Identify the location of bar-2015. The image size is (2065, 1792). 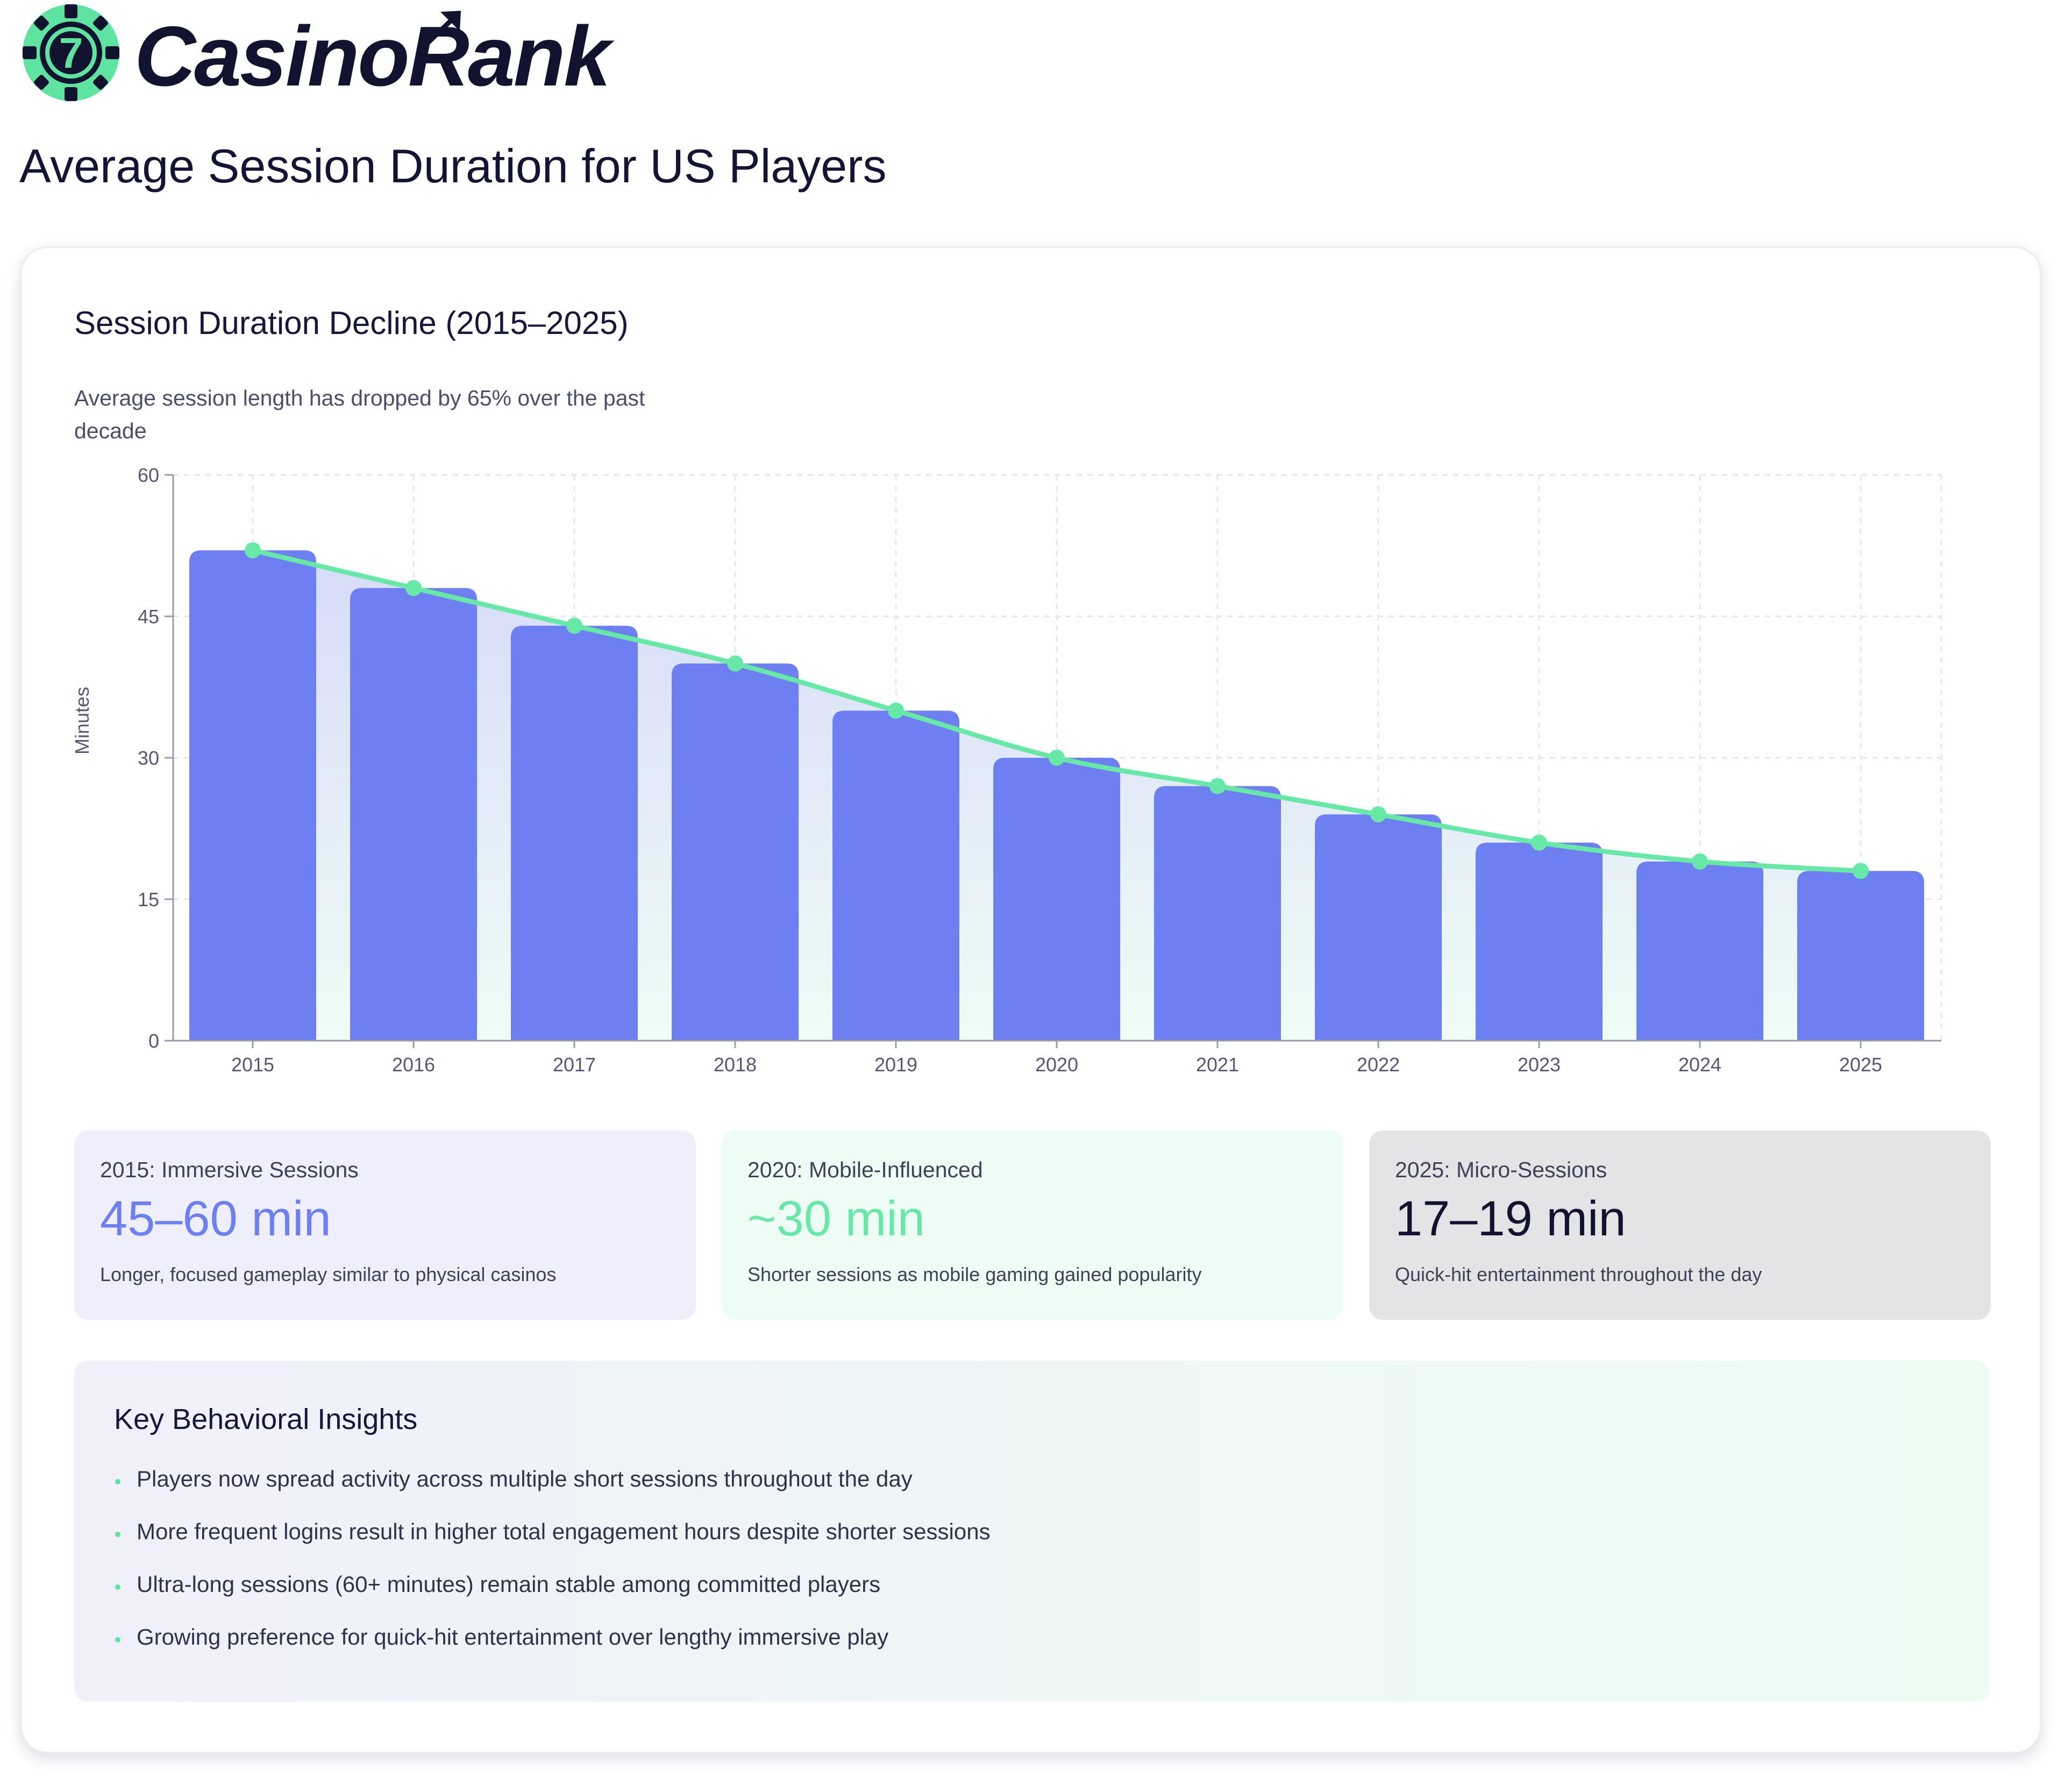
(252, 795).